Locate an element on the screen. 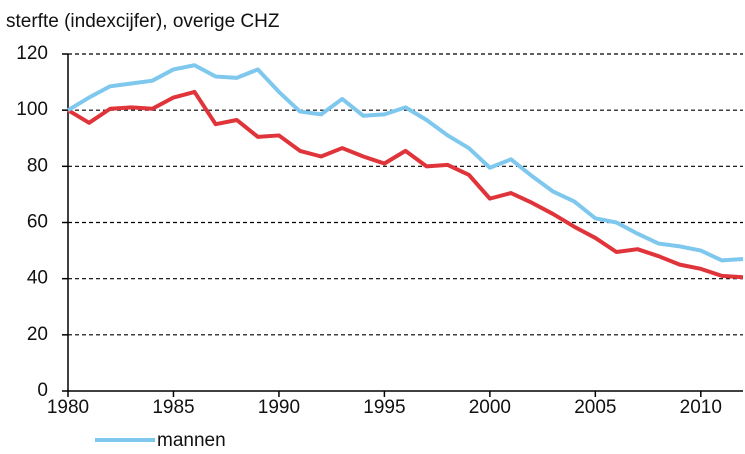 The width and height of the screenshot is (745, 454). x-tick-label: 2010 is located at coordinates (701, 407).